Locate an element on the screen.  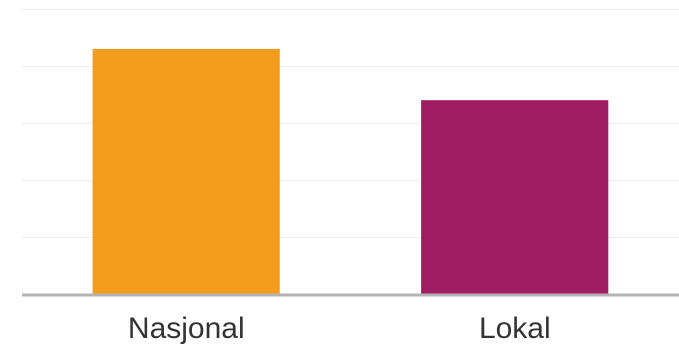
x-tick-labels: Nasjonal Lokal is located at coordinates (339, 328).